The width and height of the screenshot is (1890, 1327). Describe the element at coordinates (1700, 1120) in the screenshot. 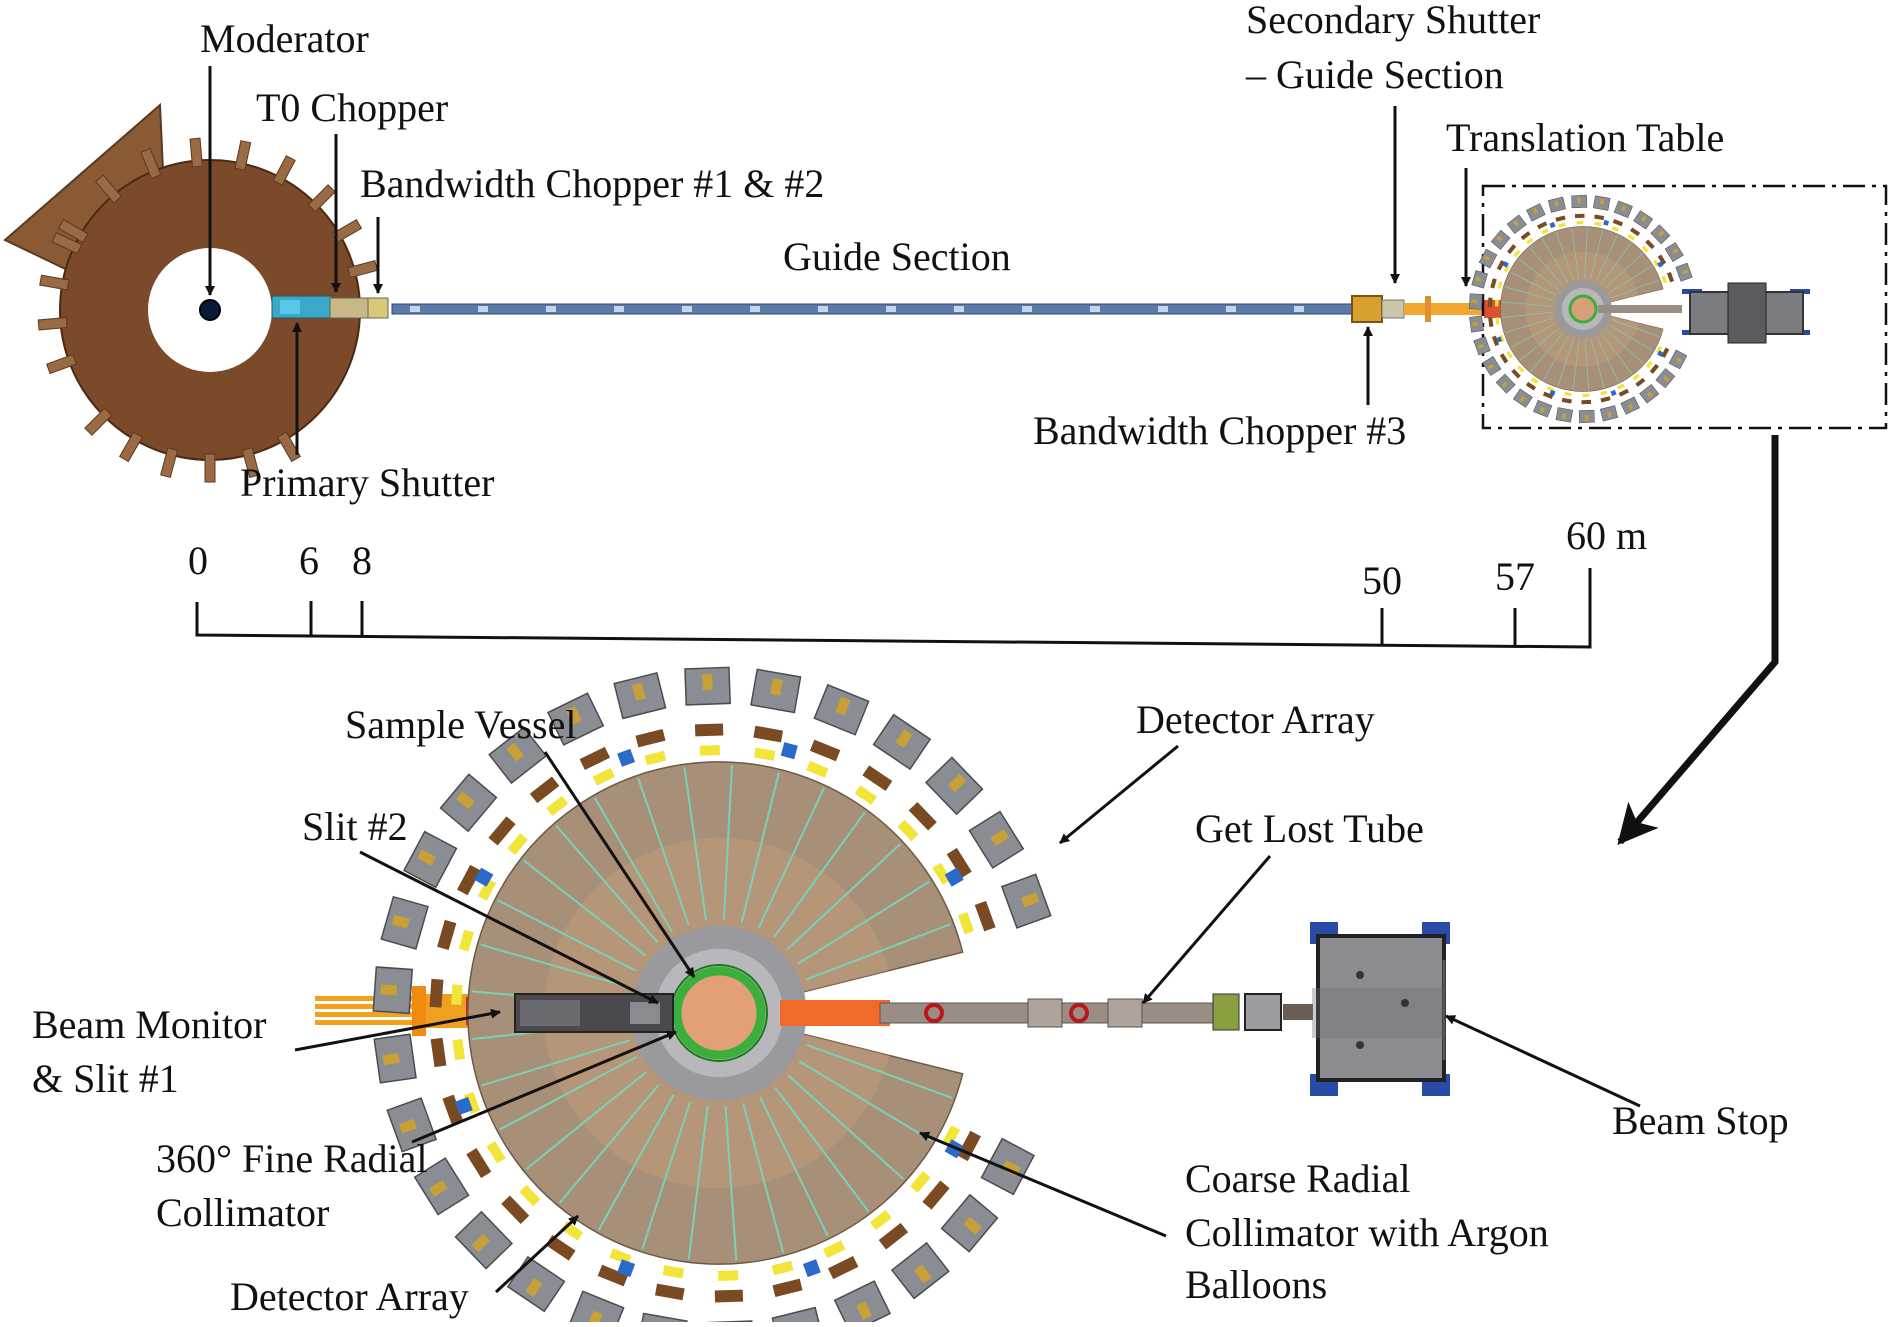

I see `label-beam-stop: Beam Stop` at that location.